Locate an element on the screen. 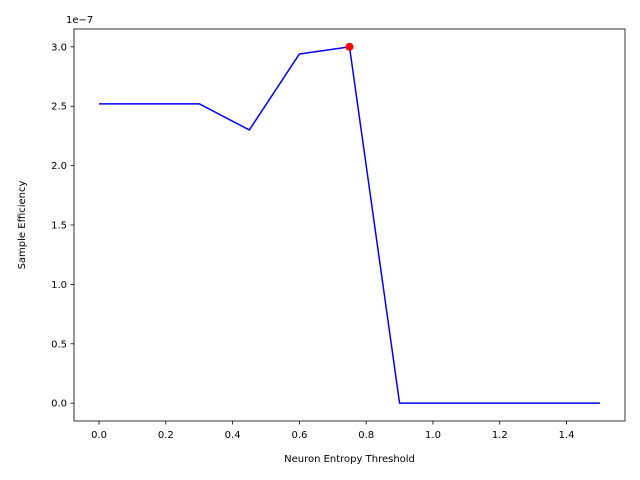 The width and height of the screenshot is (640, 480). y-axis-label: Sample Efficiency is located at coordinates (22, 224).